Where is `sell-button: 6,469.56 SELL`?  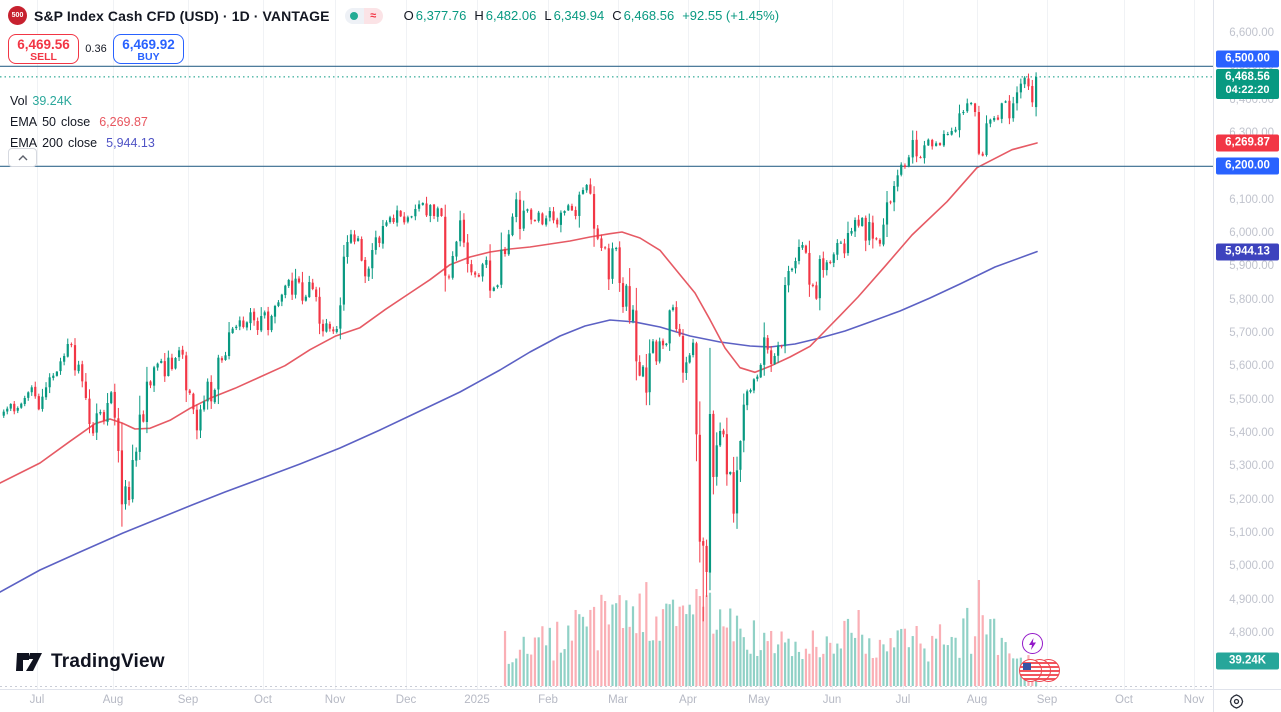 sell-button: 6,469.56 SELL is located at coordinates (43, 49).